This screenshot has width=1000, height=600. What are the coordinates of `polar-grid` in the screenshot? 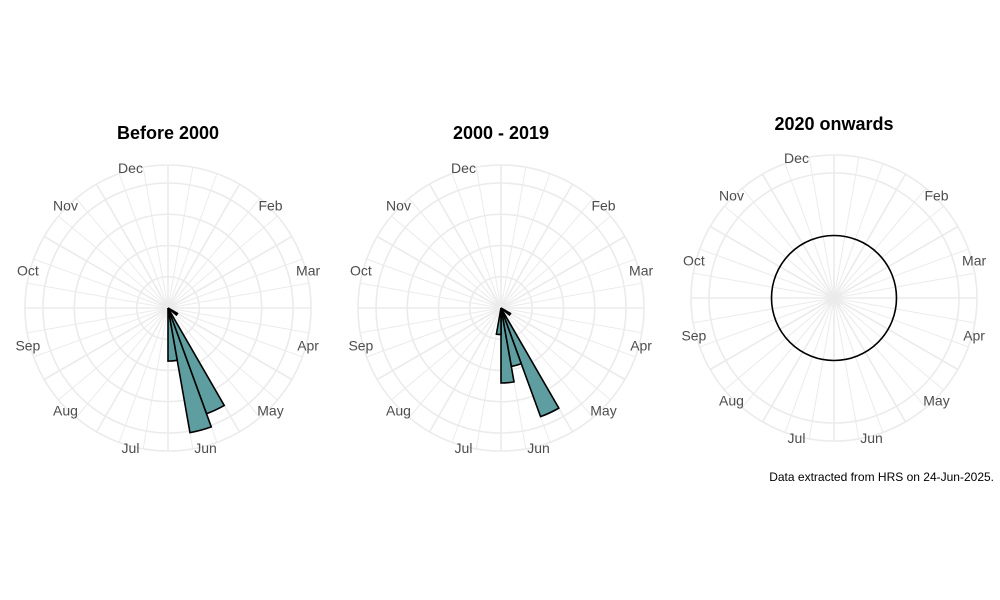 It's located at (168, 308).